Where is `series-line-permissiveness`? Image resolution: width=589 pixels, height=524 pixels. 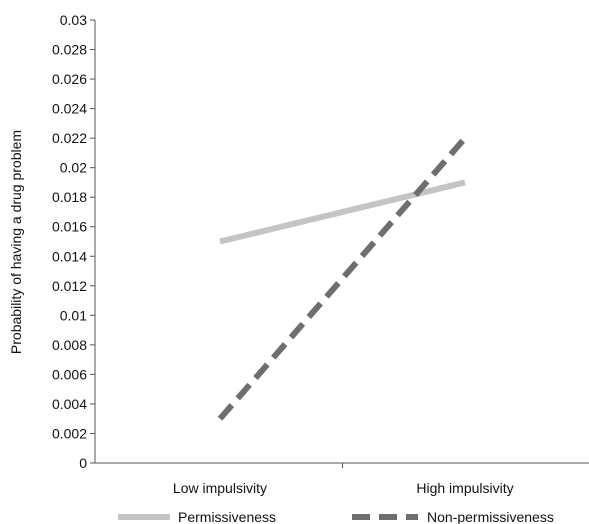
series-line-permissiveness is located at coordinates (342, 212).